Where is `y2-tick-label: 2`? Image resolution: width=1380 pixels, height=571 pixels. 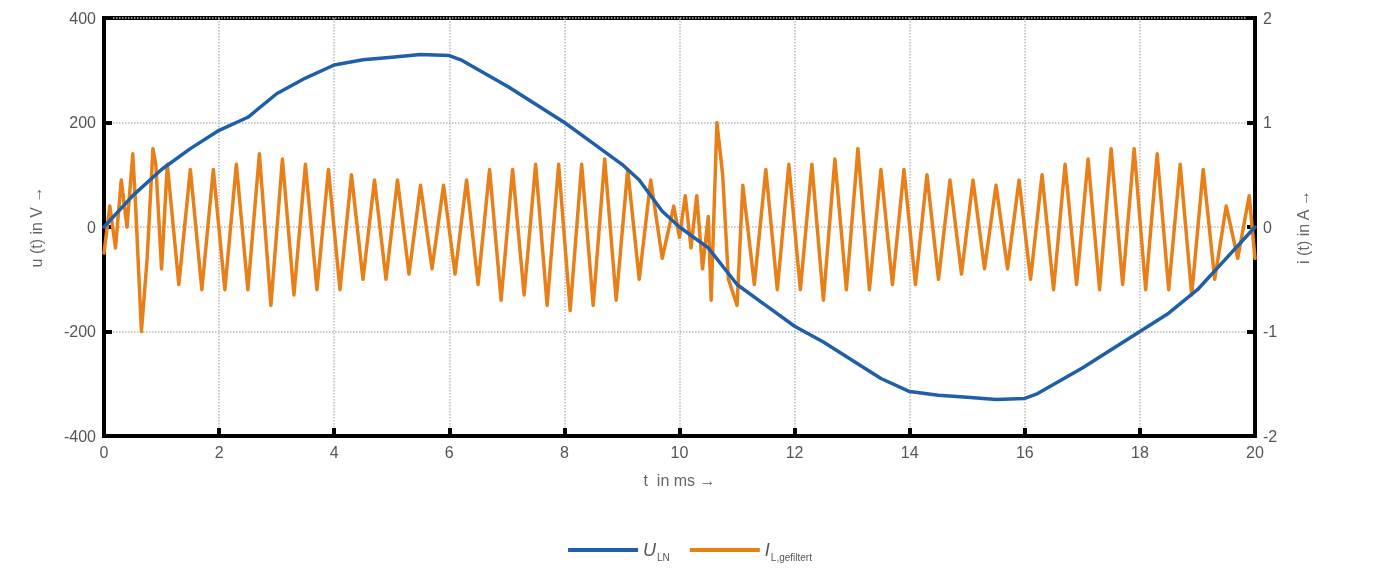
y2-tick-label: 2 is located at coordinates (1267, 18).